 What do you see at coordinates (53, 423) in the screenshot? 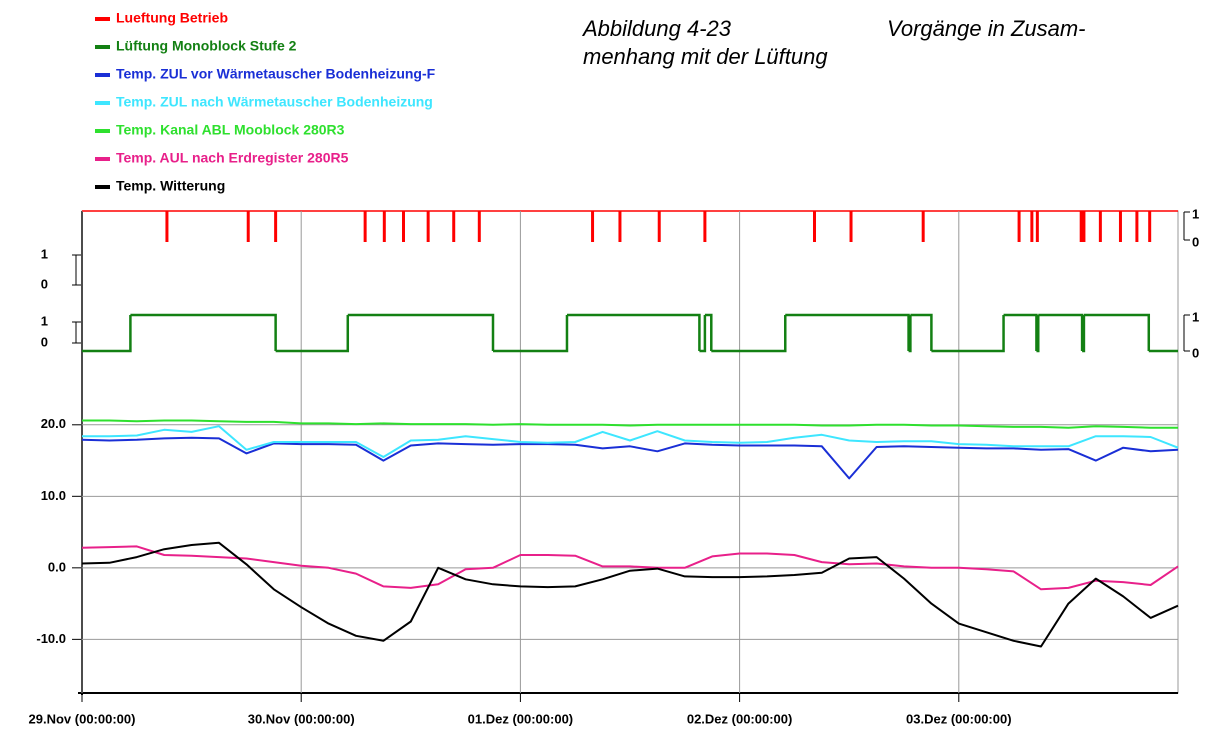
I see `y-tick-label: 20.0` at bounding box center [53, 423].